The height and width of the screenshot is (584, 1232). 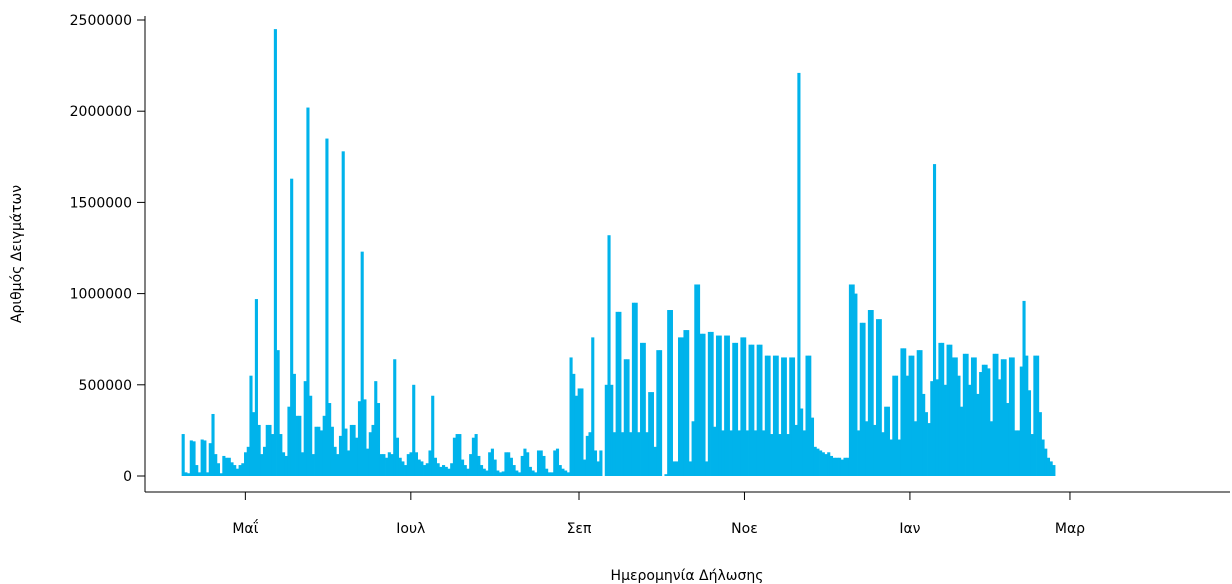 What do you see at coordinates (744, 529) in the screenshot?
I see `x-tick-label: Νοε` at bounding box center [744, 529].